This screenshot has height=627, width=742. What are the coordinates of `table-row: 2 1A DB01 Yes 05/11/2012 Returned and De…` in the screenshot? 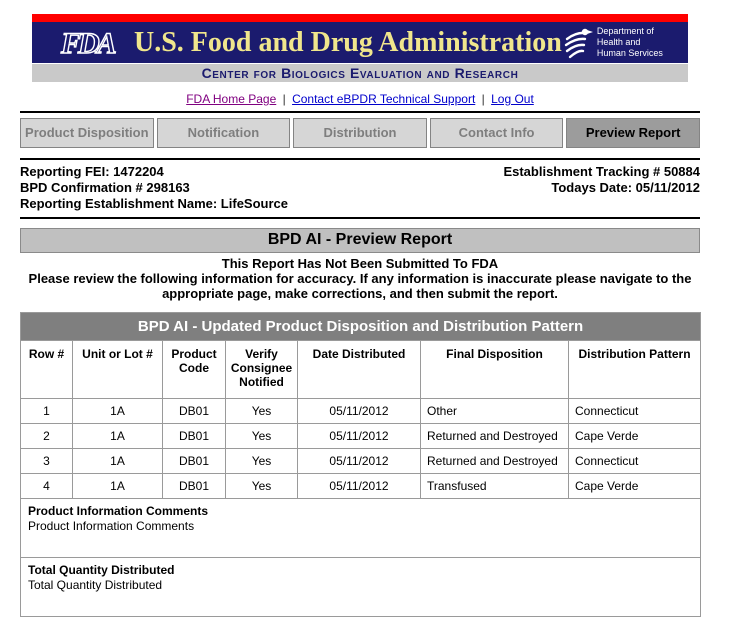 It's located at (361, 436).